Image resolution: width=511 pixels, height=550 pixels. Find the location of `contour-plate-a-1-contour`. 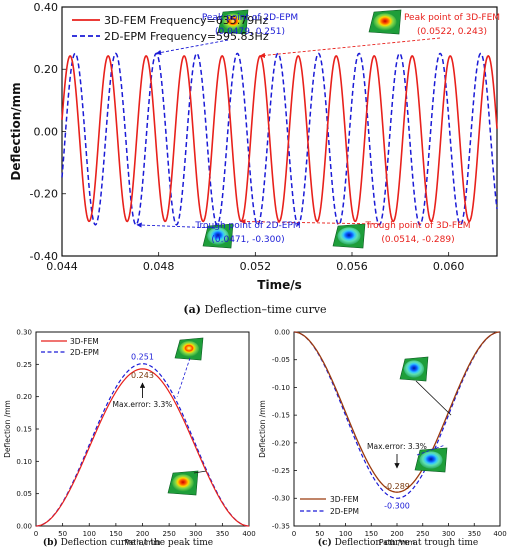

contour-plate-a-1-contour is located at coordinates (385, 22).